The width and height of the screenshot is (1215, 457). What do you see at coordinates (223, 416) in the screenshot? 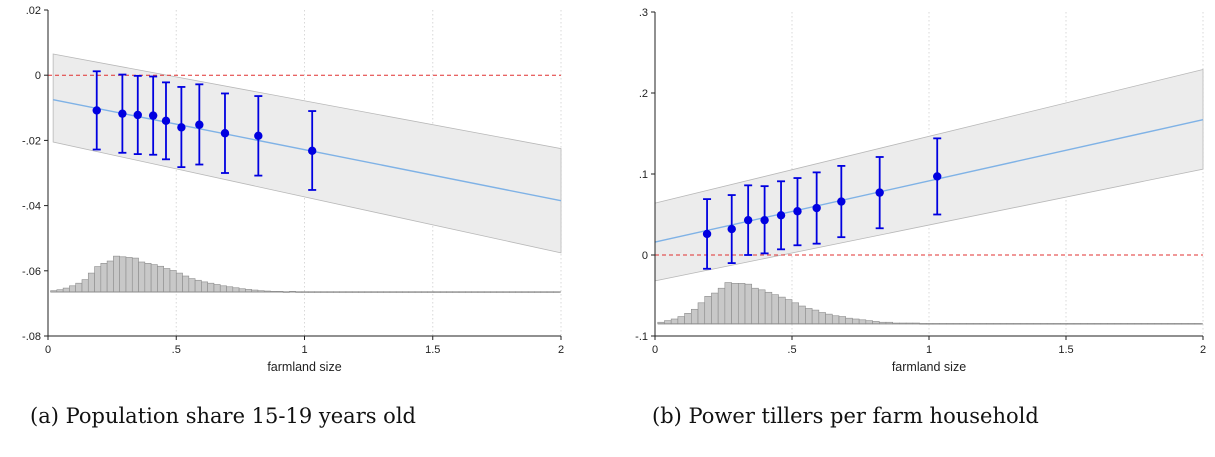
I see `caption-a: (a) Population share 15-19 years old` at bounding box center [223, 416].